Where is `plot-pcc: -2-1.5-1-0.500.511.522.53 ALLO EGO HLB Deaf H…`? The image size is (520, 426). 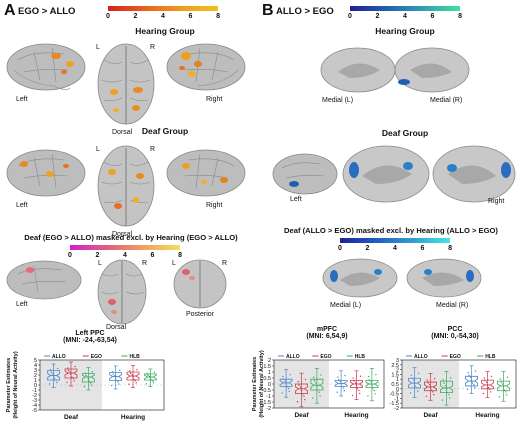 plot-pcc: -2-1.5-1-0.500.511.522.53 ALLO EGO HLB Deaf H… is located at coordinates (453, 386).